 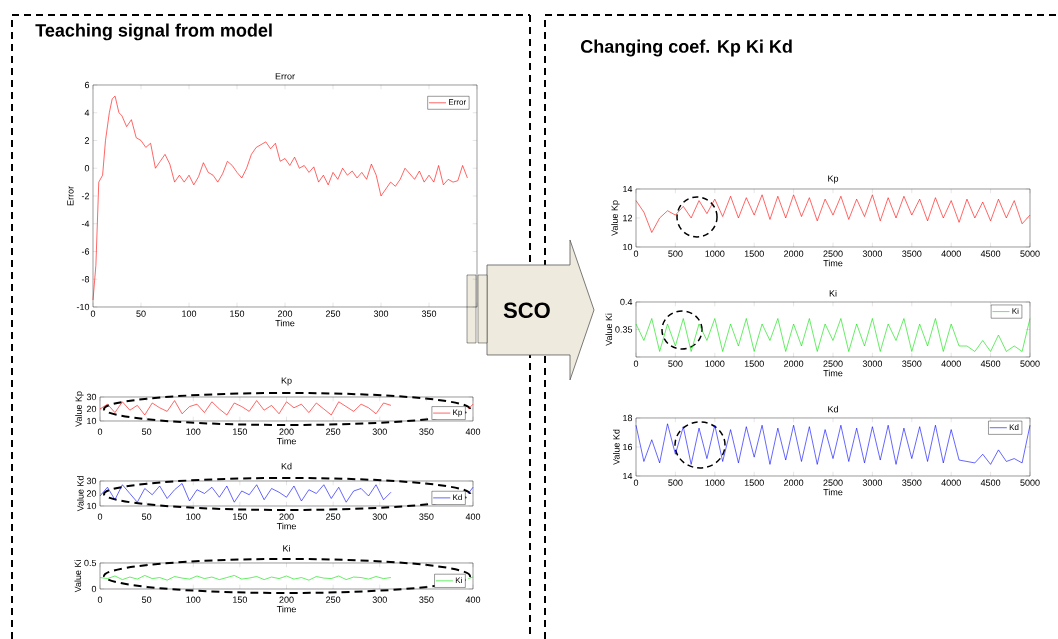 What do you see at coordinates (85, 279) in the screenshot?
I see `y-tick-label: -8` at bounding box center [85, 279].